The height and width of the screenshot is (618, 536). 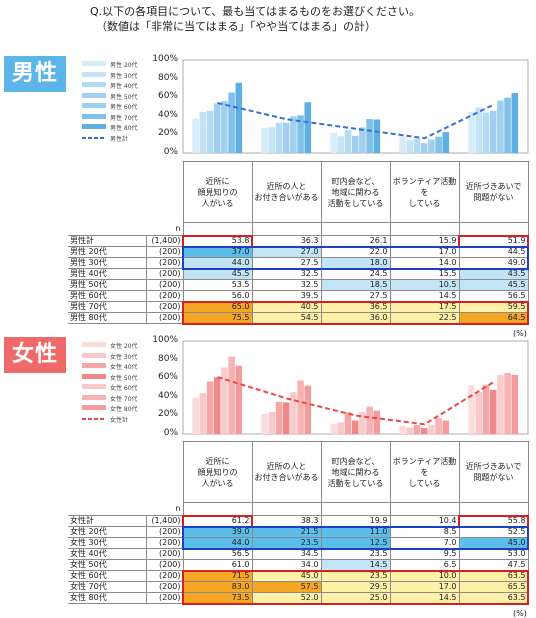 I want to click on table-row: 女性 20代 (200) 39.0 21.5 11.0 8.5 52.5, so click(x=298, y=532).